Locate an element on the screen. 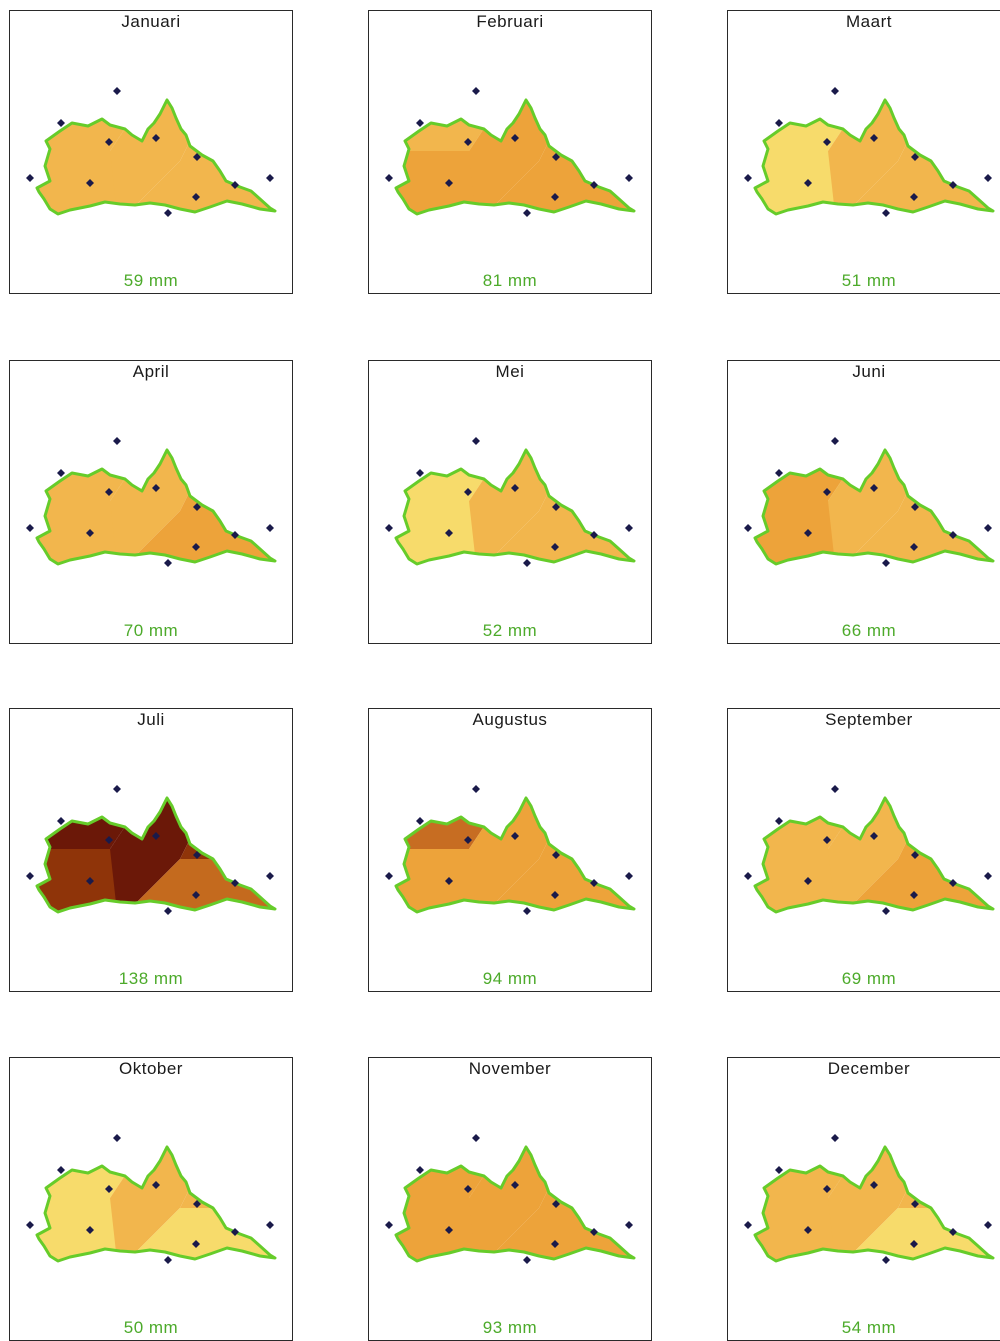  map-panel-januari: Januari 59 mm is located at coordinates (151, 152).